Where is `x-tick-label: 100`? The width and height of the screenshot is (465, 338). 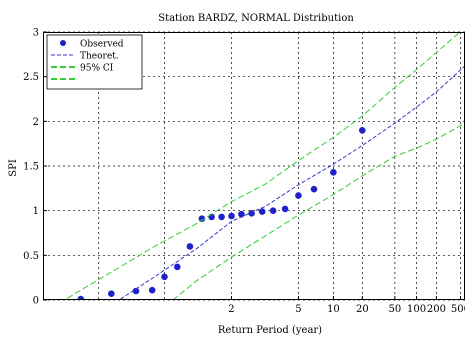 x-tick-label: 100 is located at coordinates (416, 309).